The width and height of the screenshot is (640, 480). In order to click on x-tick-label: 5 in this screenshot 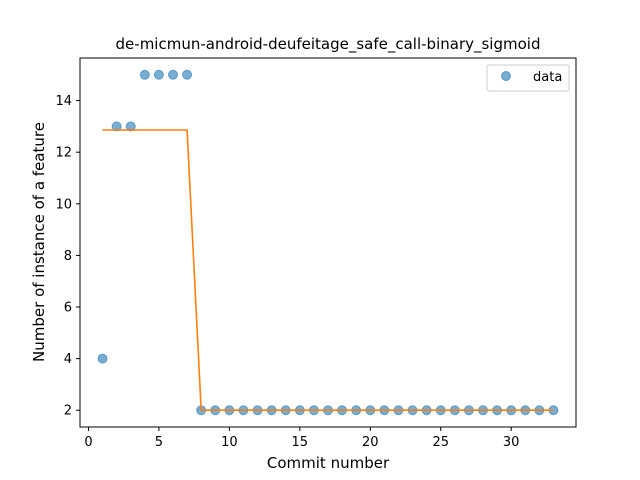, I will do `click(159, 442)`.